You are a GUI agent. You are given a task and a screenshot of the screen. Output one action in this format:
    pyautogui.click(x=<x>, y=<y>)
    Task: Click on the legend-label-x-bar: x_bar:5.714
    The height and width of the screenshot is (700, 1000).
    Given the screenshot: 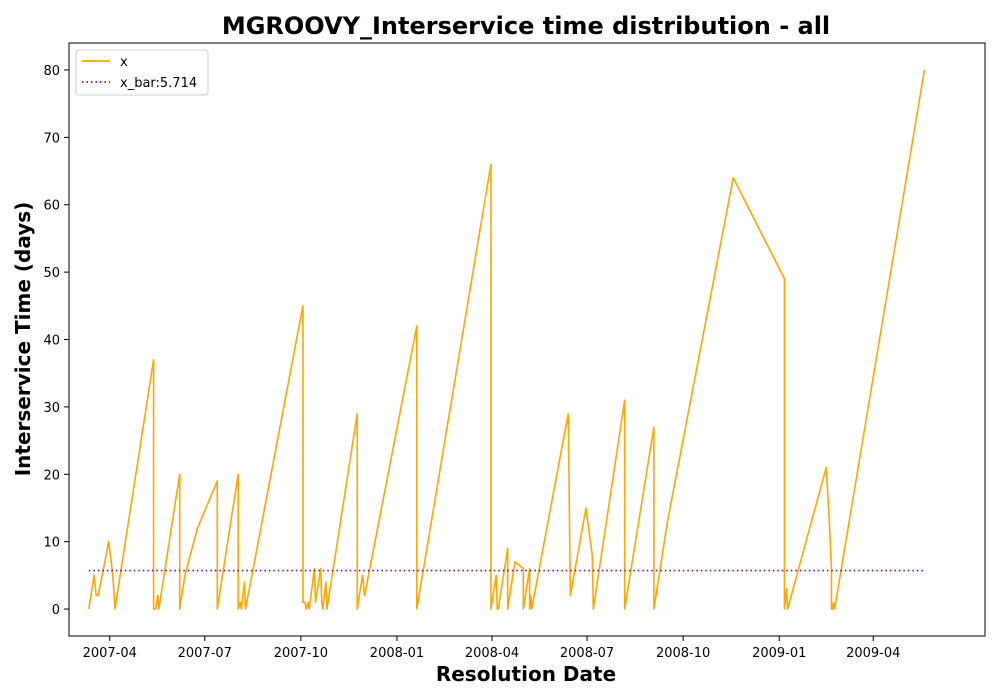 What is the action you would take?
    pyautogui.click(x=158, y=83)
    